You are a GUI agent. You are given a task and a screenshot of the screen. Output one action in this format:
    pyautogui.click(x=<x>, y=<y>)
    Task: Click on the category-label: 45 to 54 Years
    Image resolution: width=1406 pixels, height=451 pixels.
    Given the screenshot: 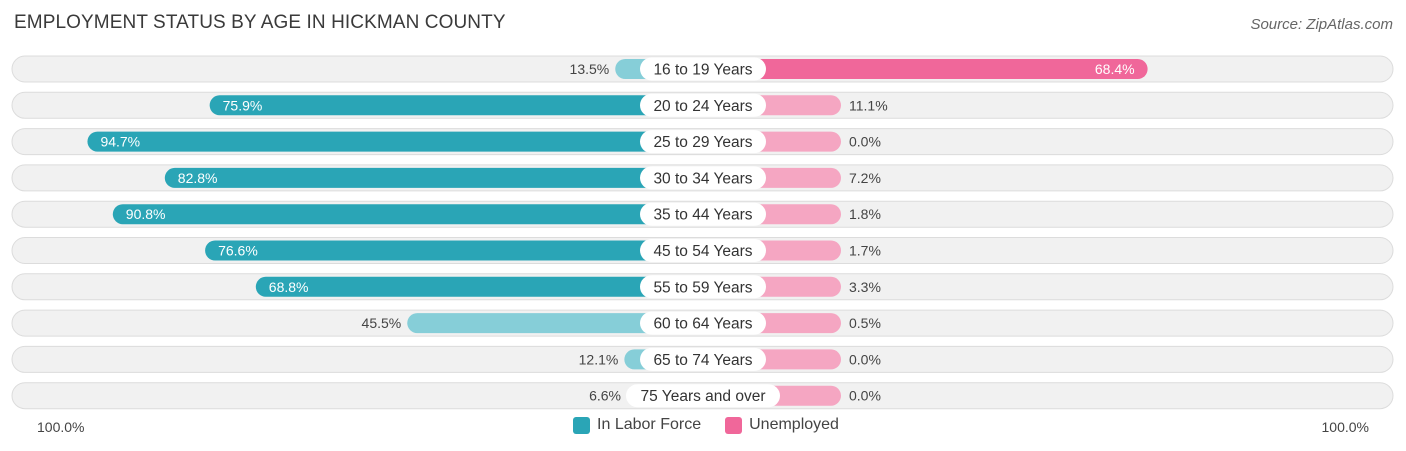 What is the action you would take?
    pyautogui.click(x=702, y=251)
    